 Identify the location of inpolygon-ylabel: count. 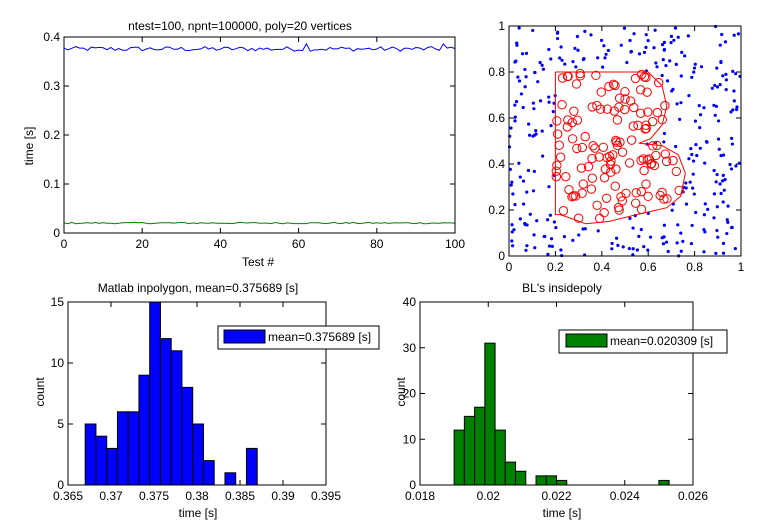
(40, 392).